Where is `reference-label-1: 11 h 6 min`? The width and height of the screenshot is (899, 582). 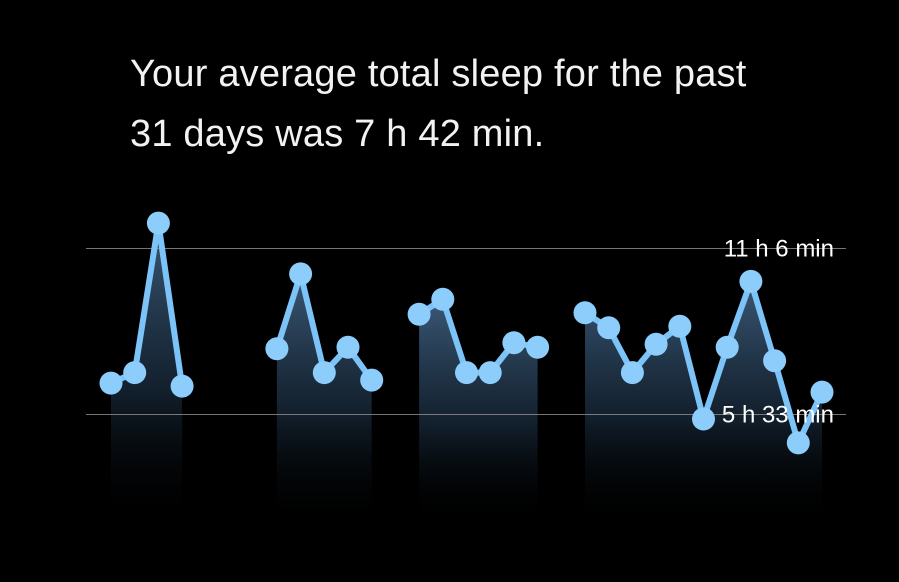 reference-label-1: 11 h 6 min is located at coordinates (779, 249).